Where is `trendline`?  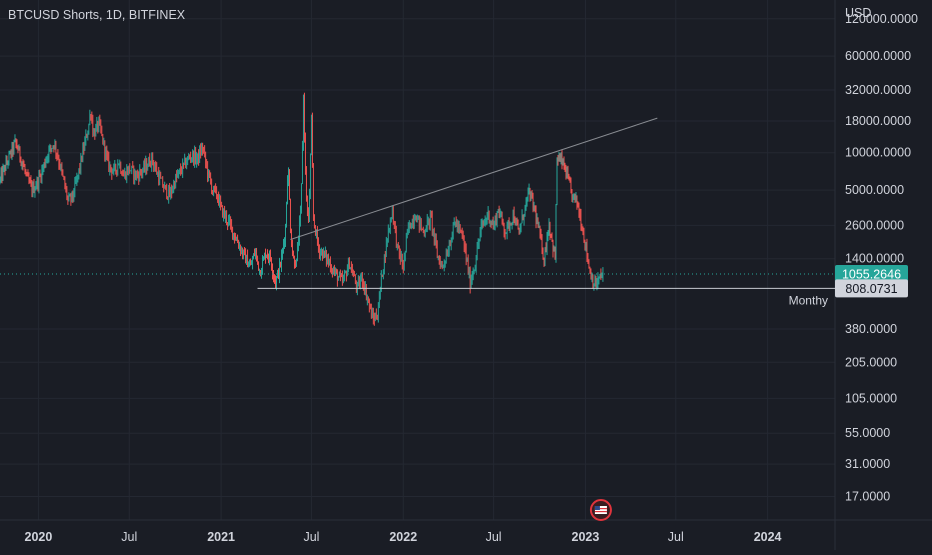
trendline is located at coordinates (474, 178).